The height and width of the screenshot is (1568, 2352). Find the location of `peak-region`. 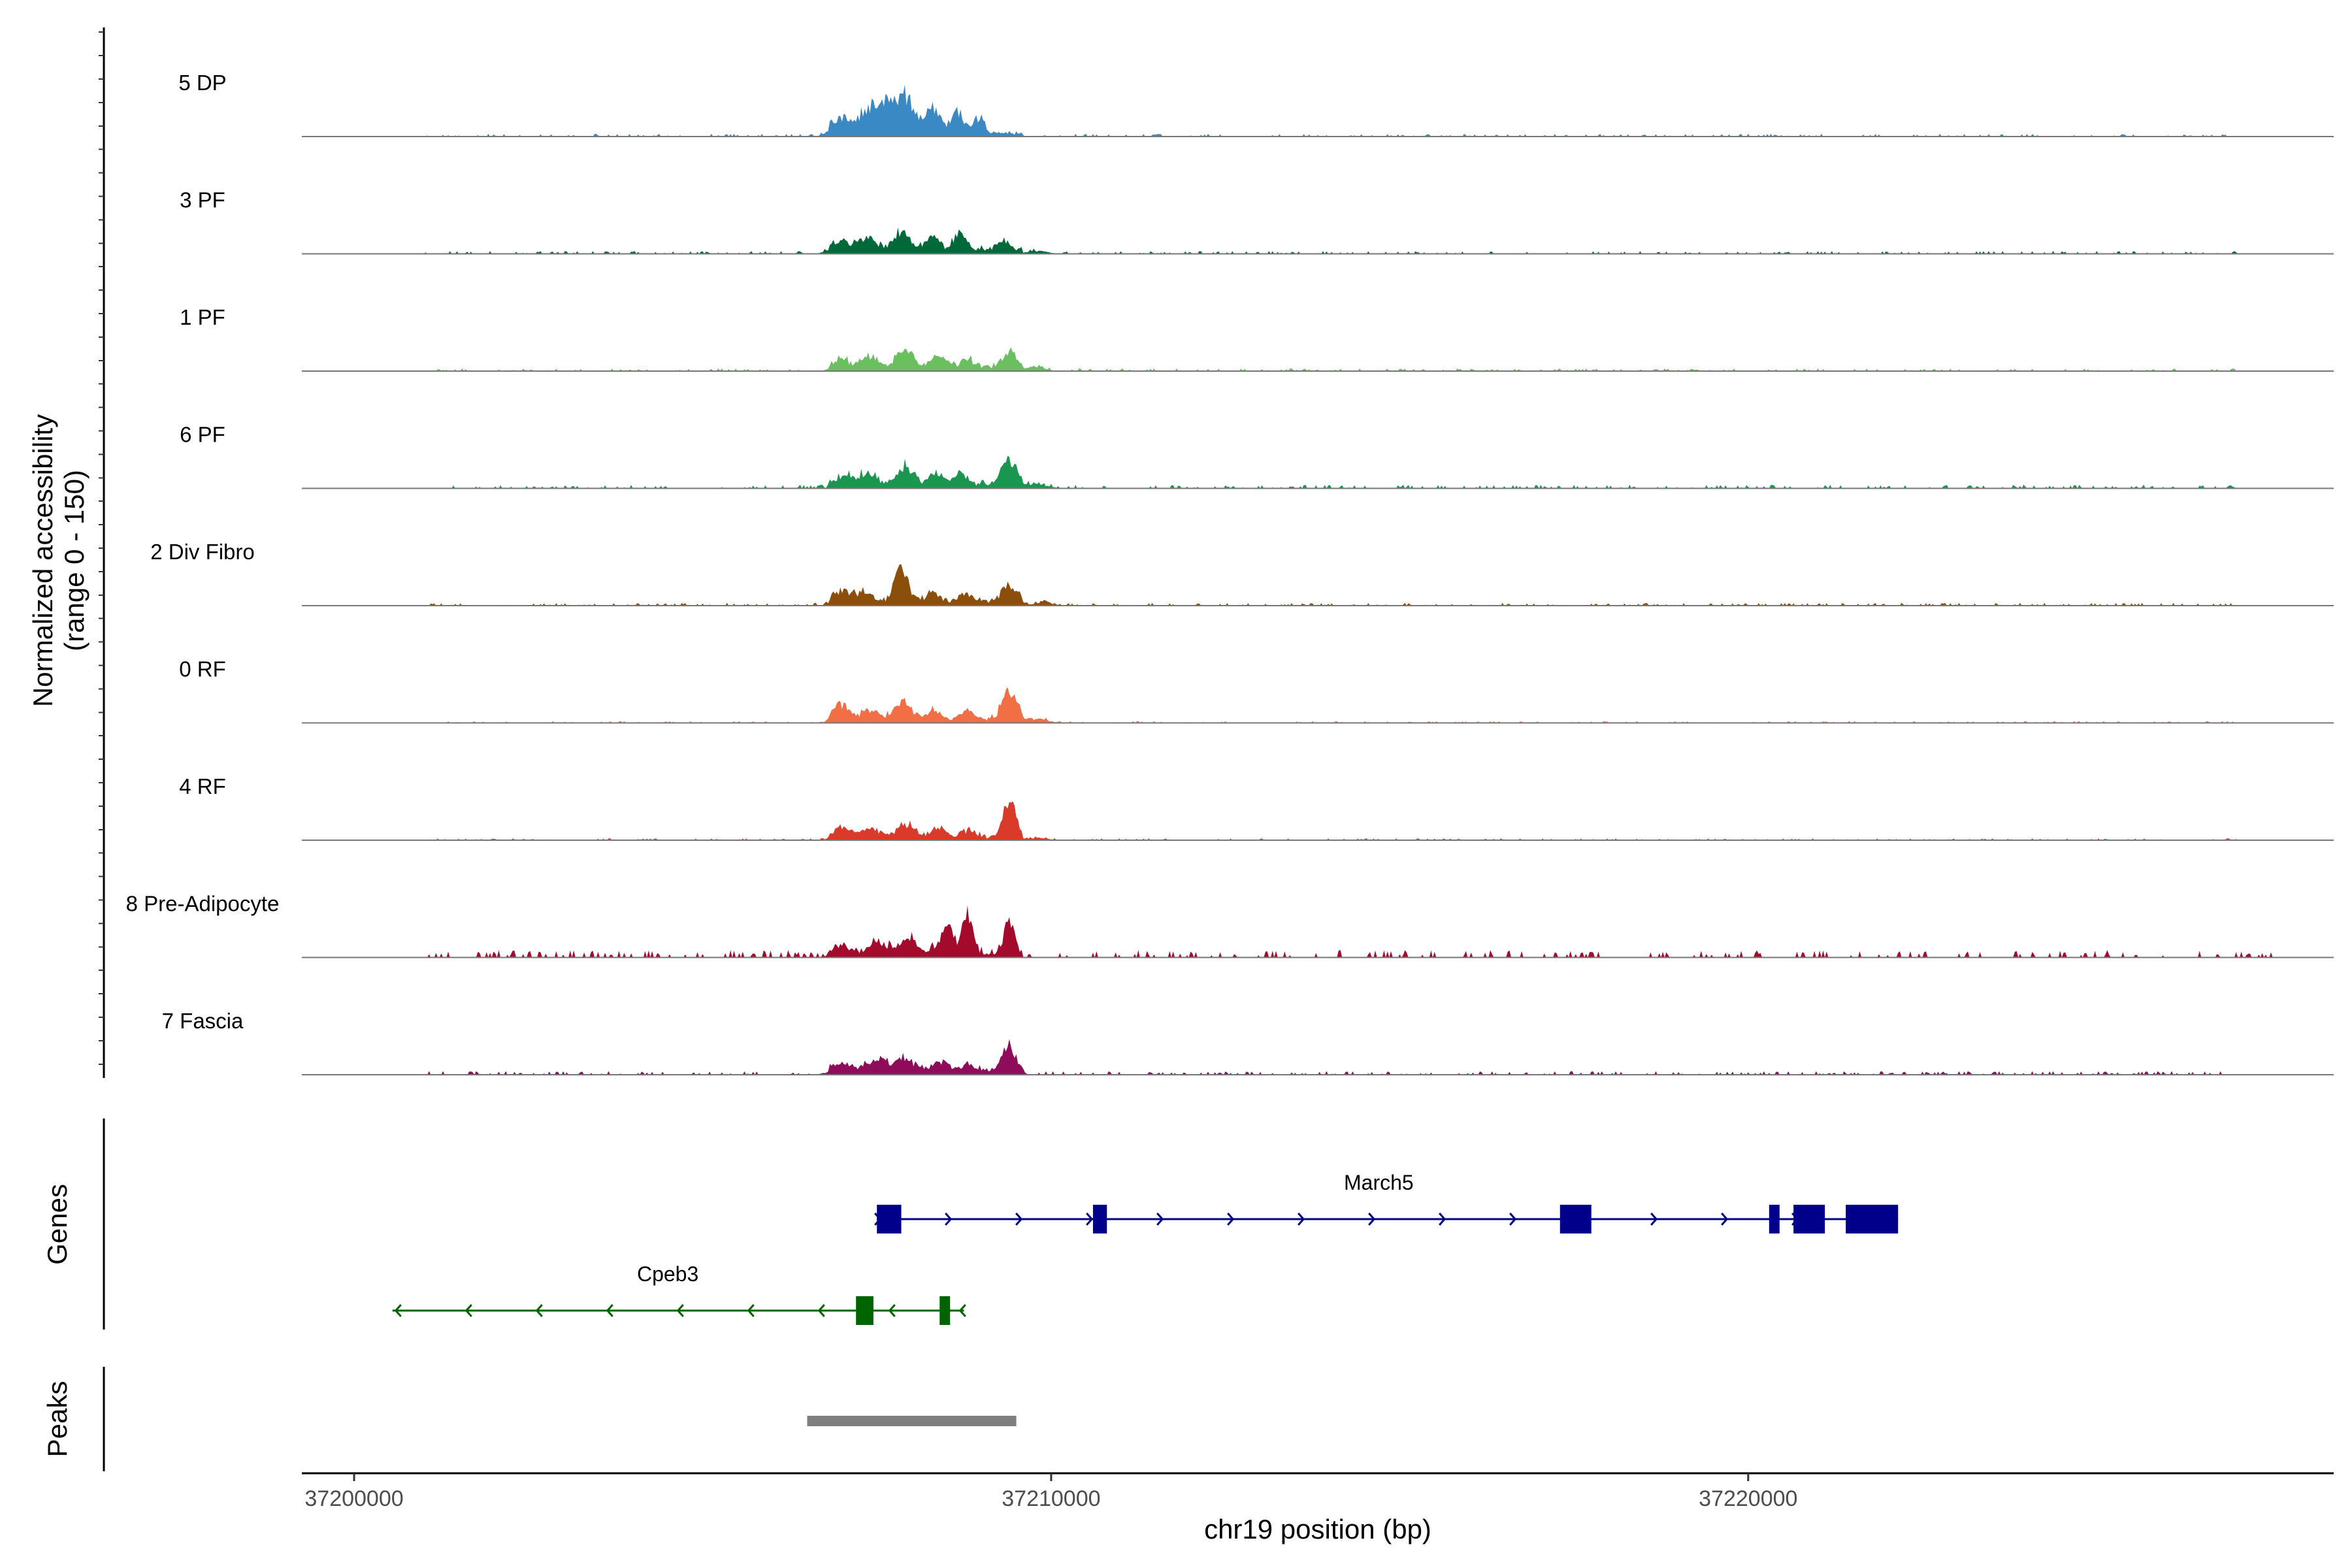

peak-region is located at coordinates (912, 1421).